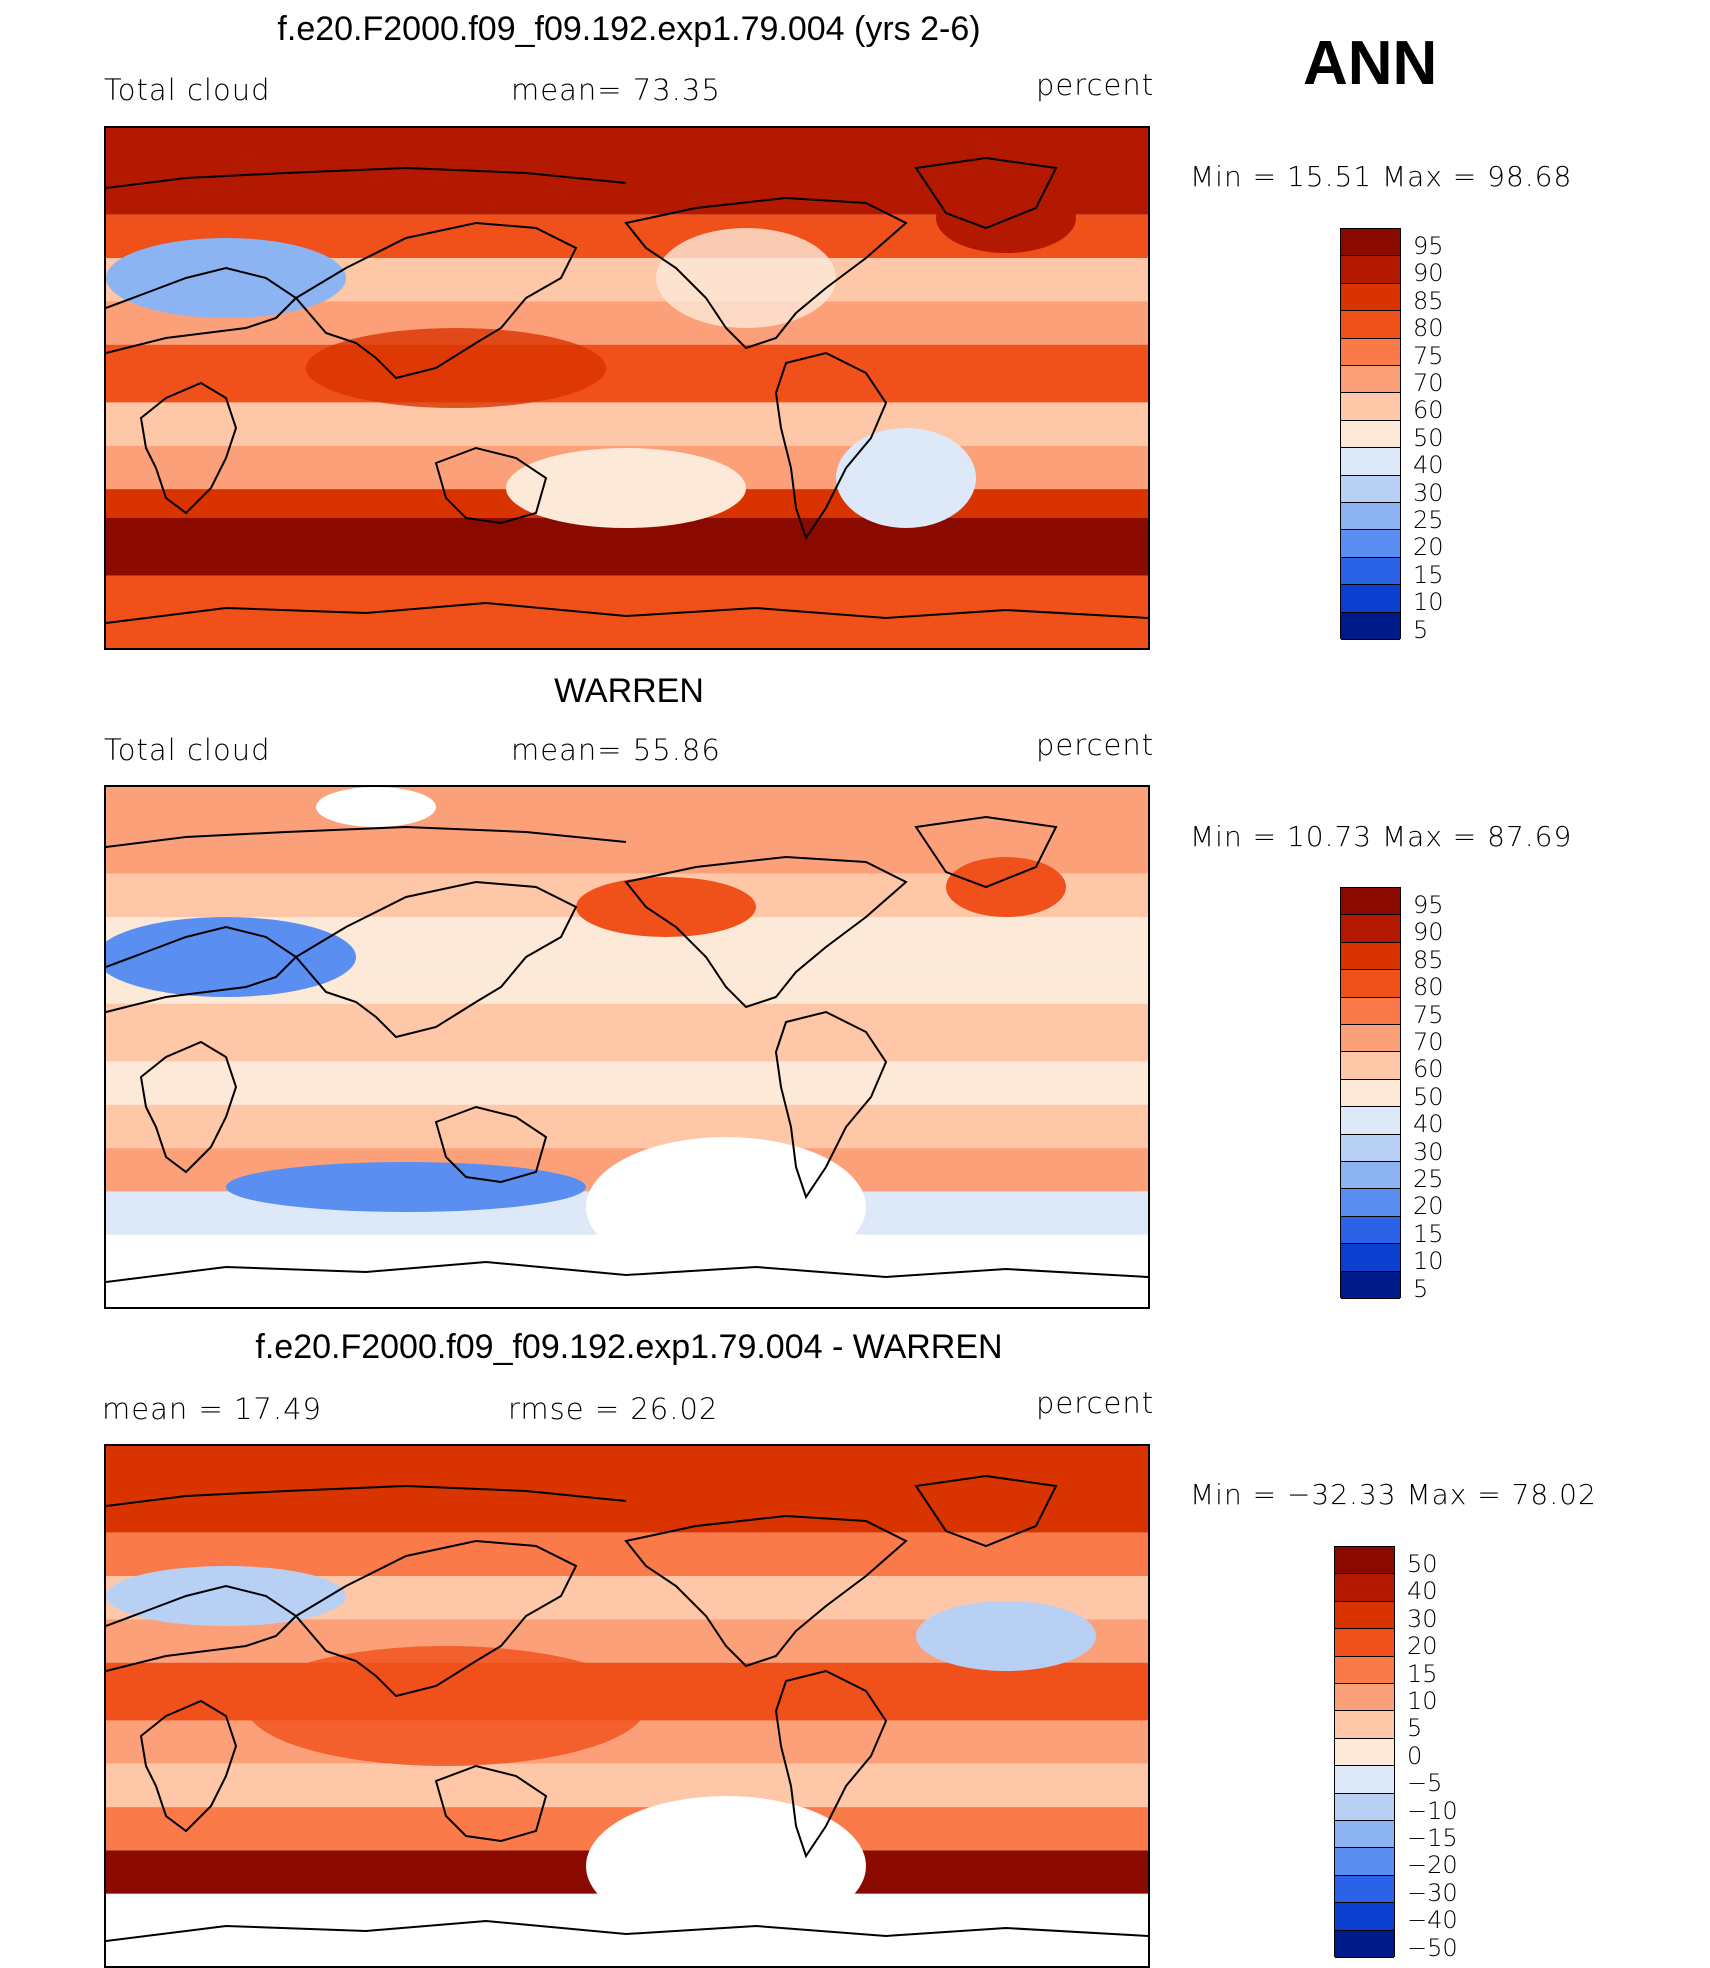  What do you see at coordinates (1381, 176) in the screenshot?
I see `minmax-label: Min = 15.51 Max = 98.68` at bounding box center [1381, 176].